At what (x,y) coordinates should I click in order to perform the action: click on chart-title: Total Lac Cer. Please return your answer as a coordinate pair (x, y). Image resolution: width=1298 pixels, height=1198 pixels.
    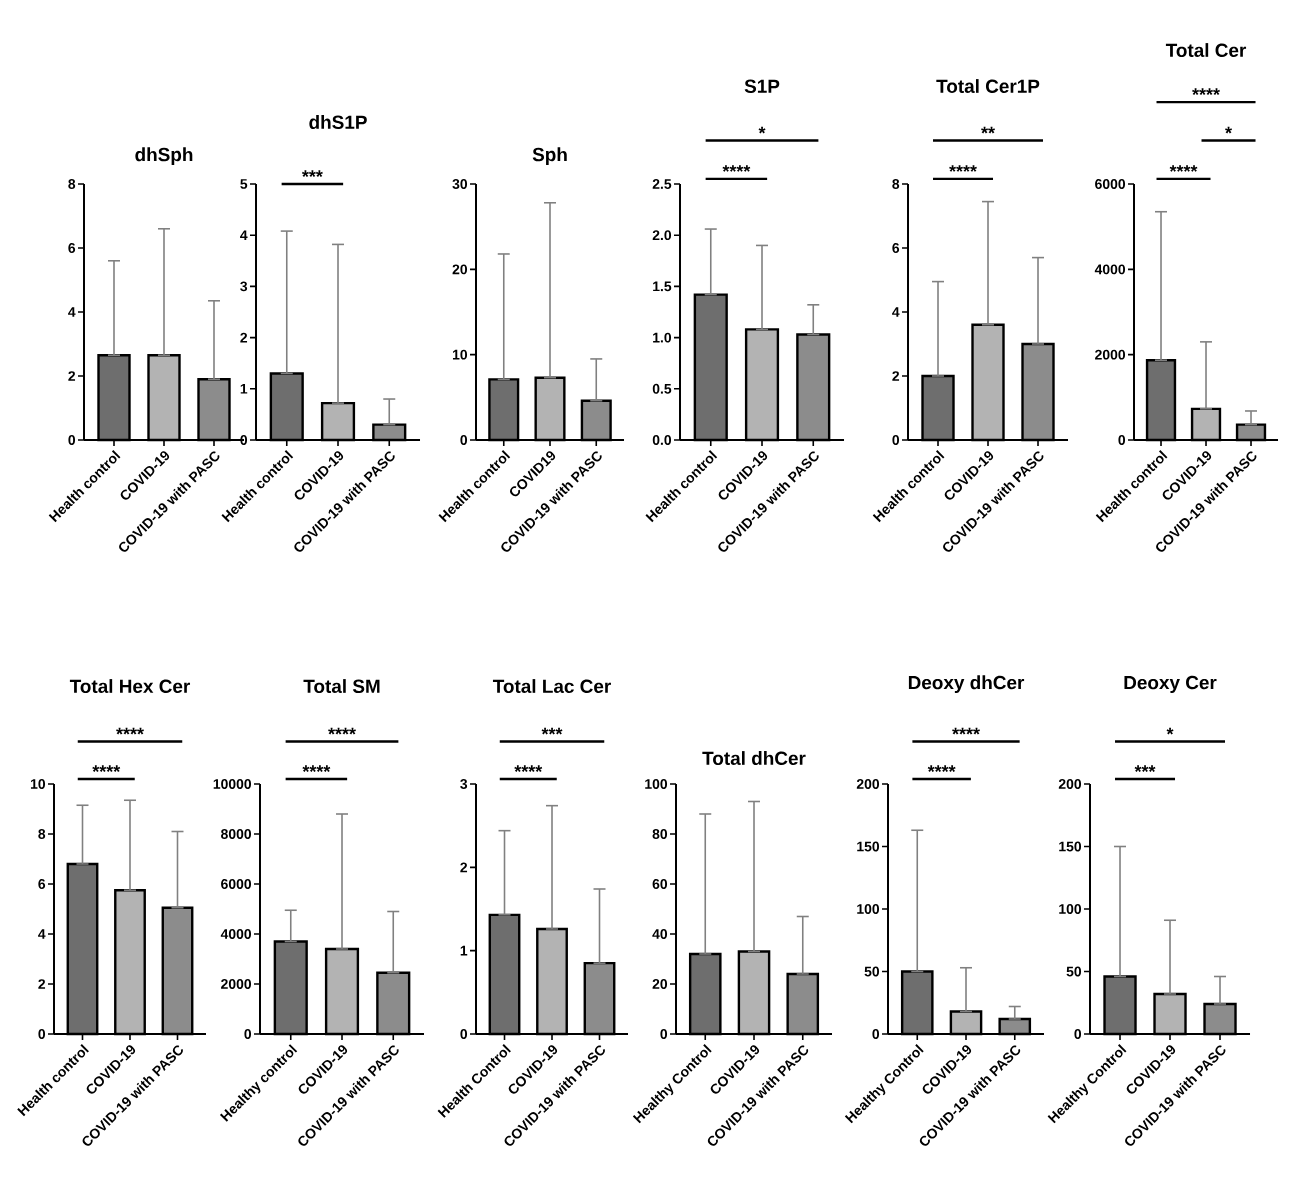
    Looking at the image, I should click on (551, 686).